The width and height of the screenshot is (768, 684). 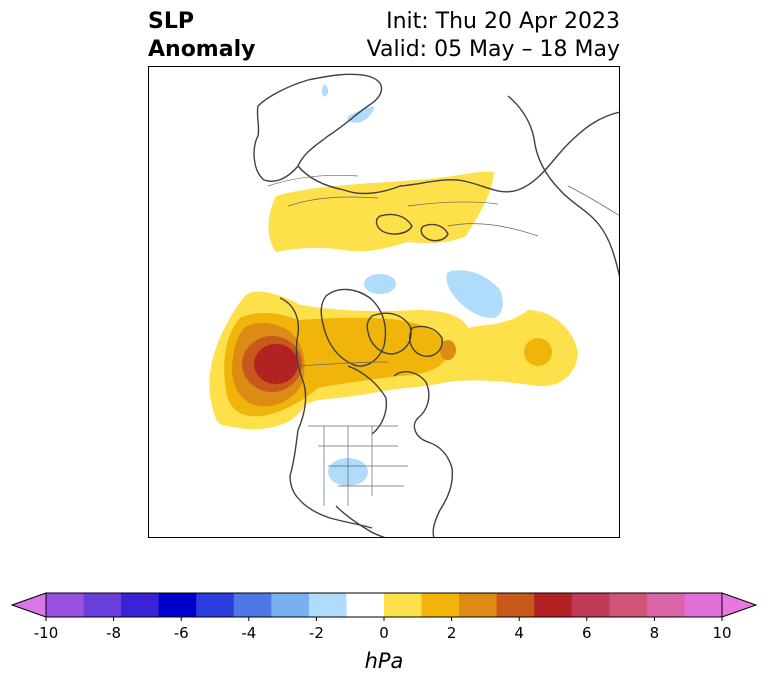 What do you see at coordinates (381, 211) in the screenshot?
I see `anomaly-positive-arctic` at bounding box center [381, 211].